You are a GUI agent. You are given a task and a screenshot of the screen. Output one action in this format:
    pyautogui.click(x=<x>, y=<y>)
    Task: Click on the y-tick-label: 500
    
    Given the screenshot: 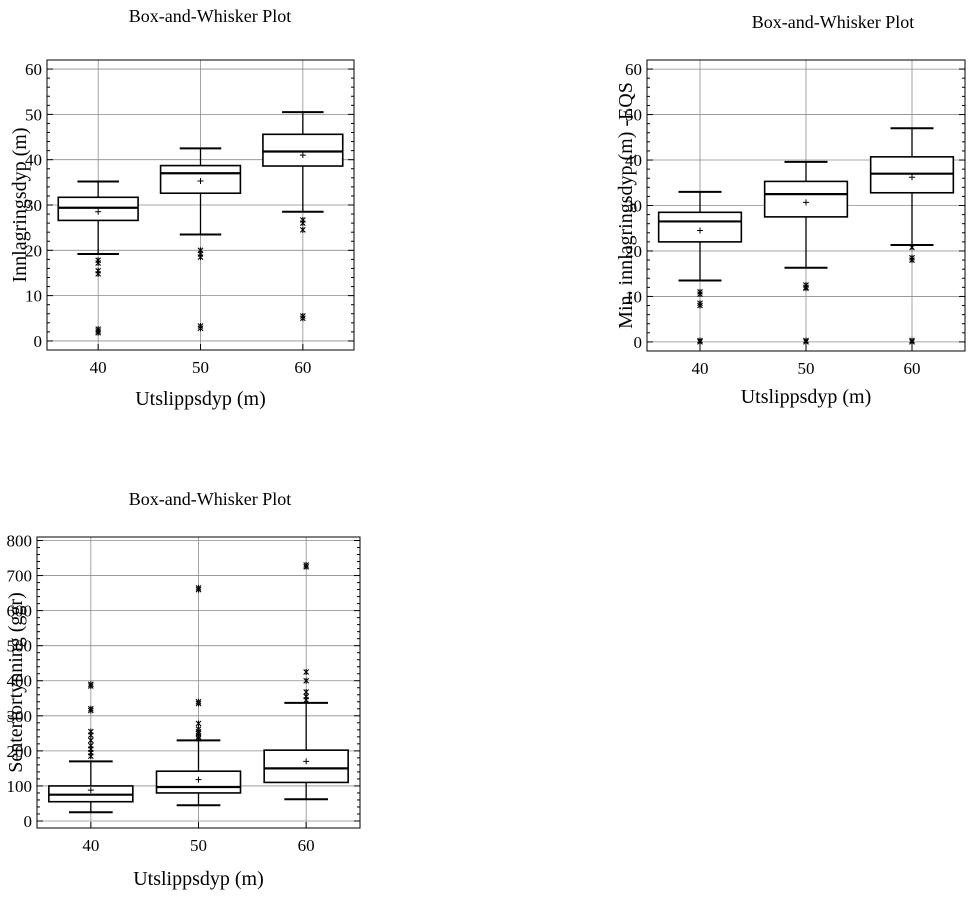 What is the action you would take?
    pyautogui.click(x=20, y=646)
    